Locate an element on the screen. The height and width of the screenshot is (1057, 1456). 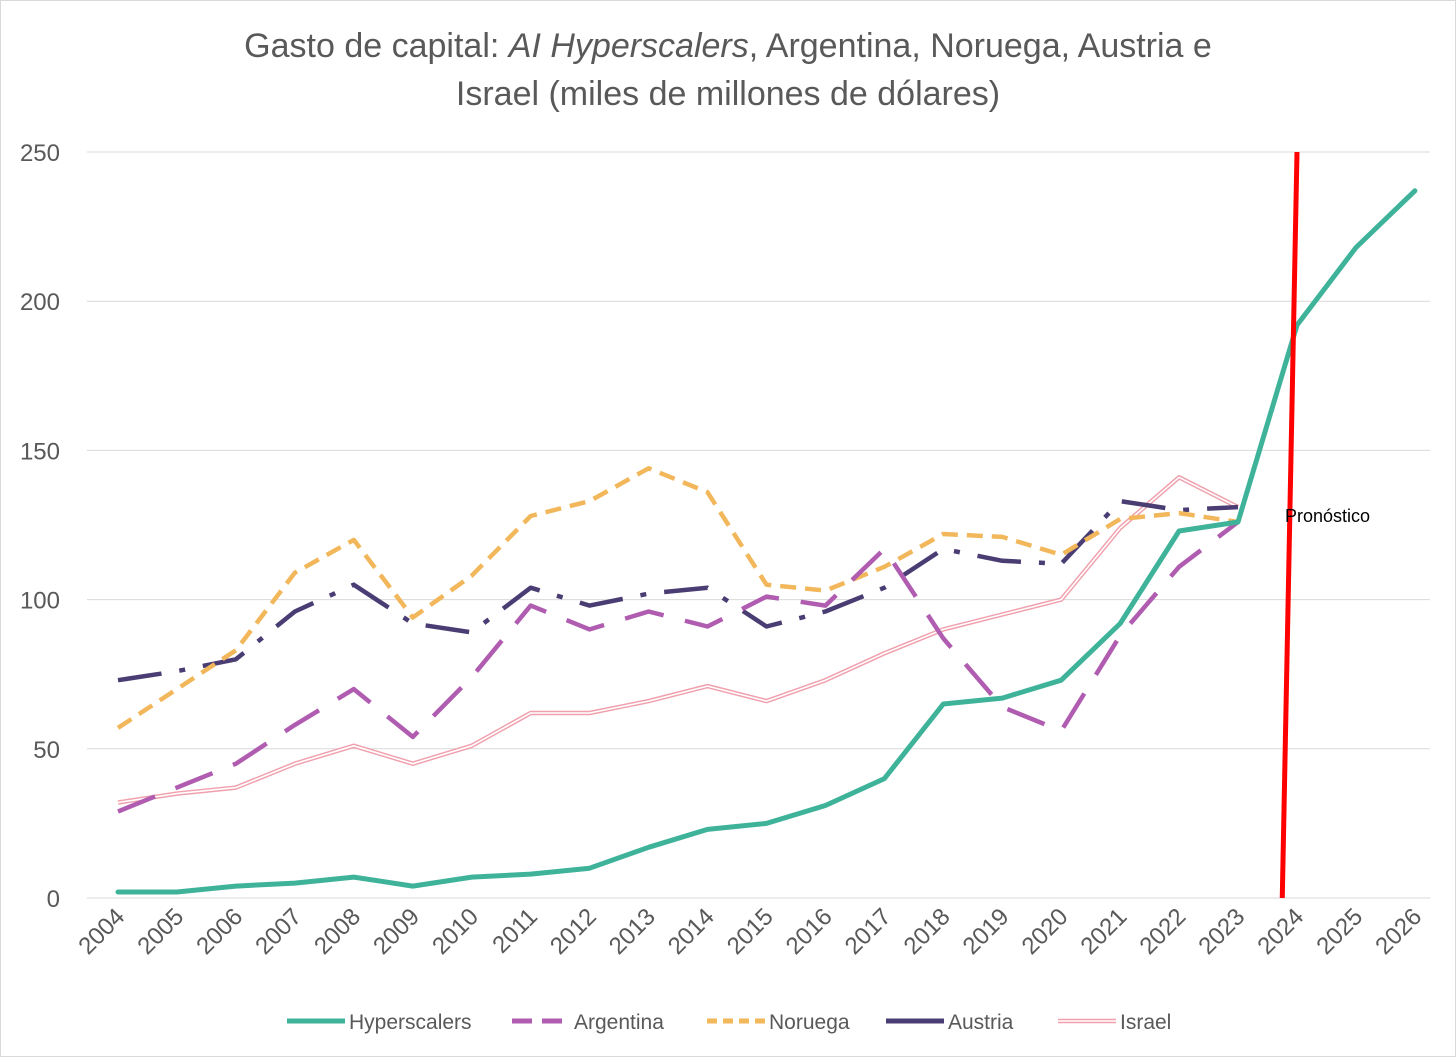
x-tick-label: 2014 is located at coordinates (691, 931).